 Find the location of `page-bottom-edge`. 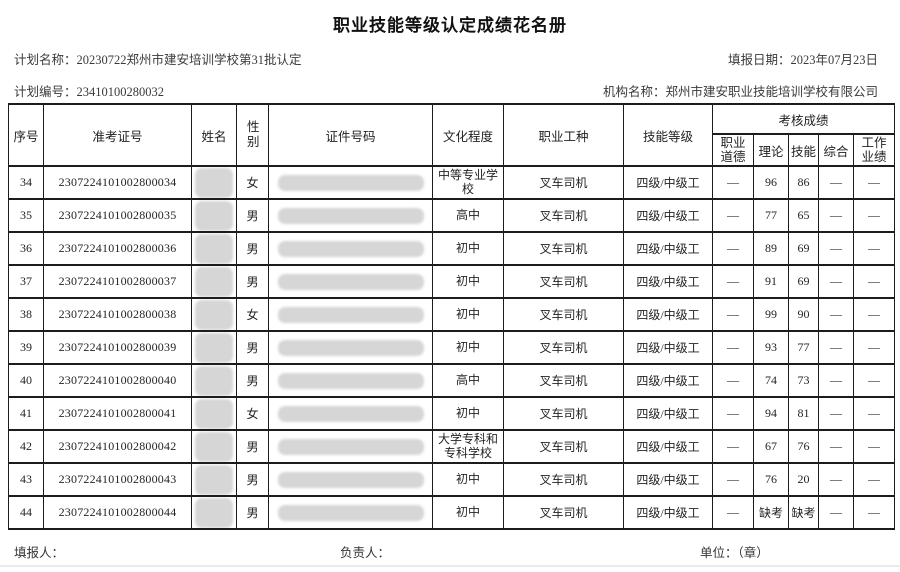

page-bottom-edge is located at coordinates (450, 566).